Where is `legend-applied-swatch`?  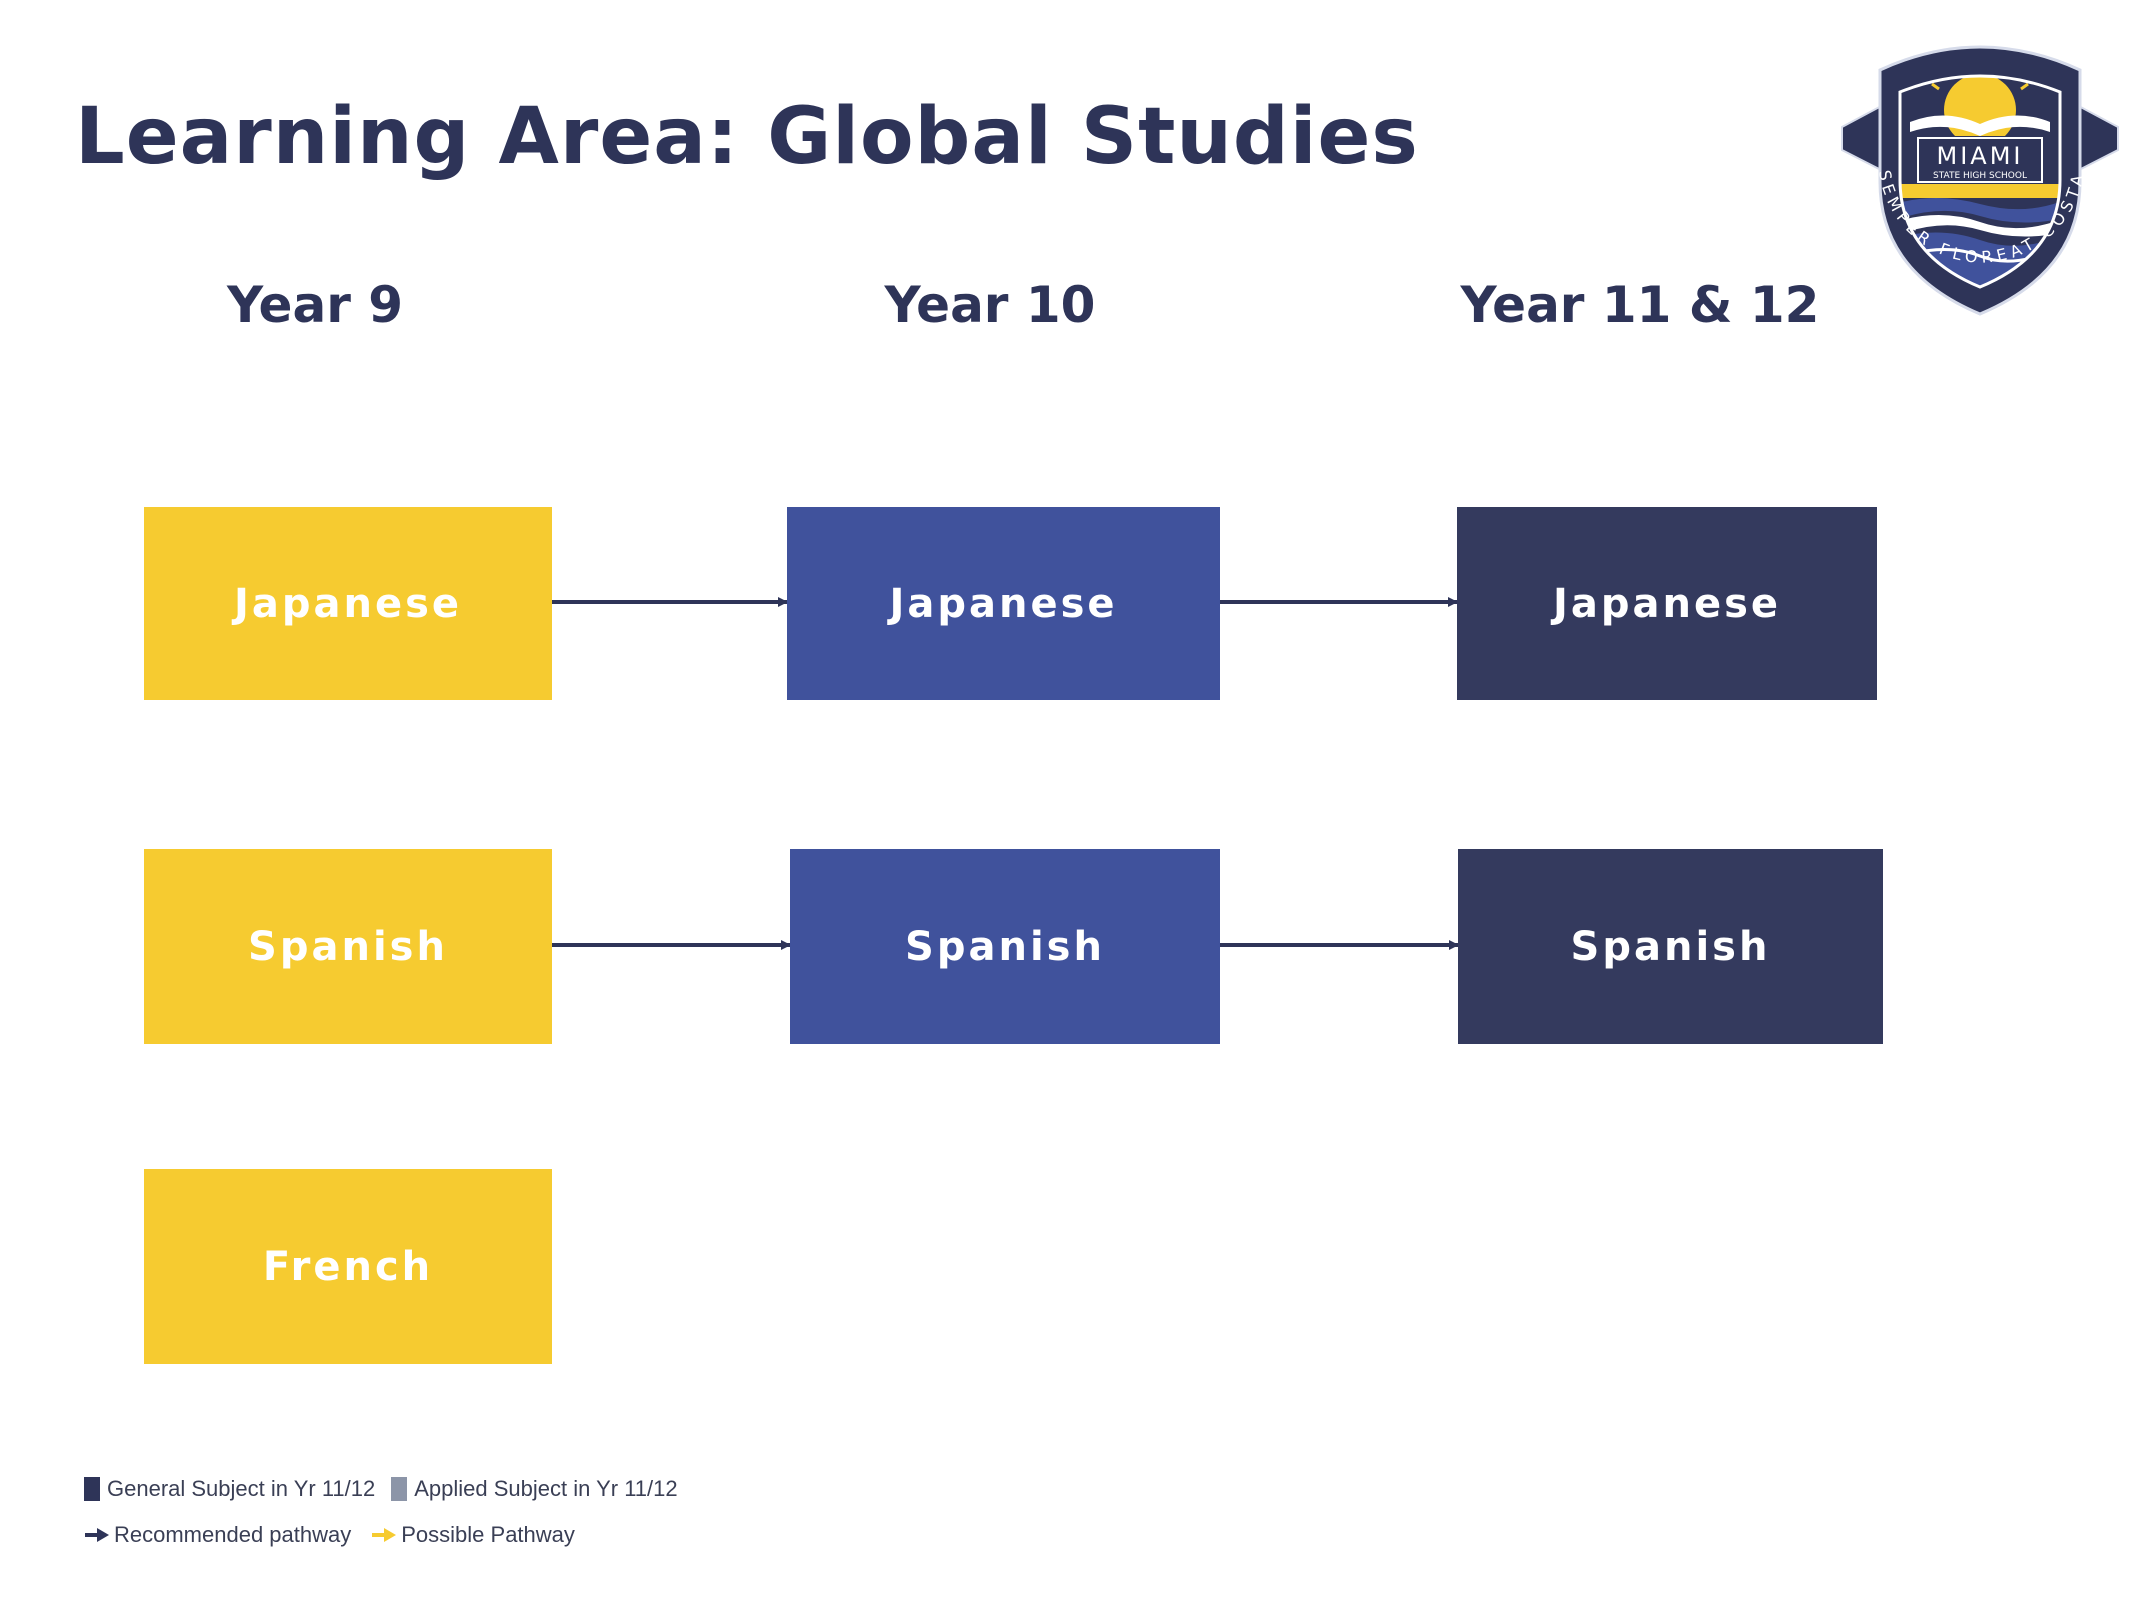 legend-applied-swatch is located at coordinates (399, 1489).